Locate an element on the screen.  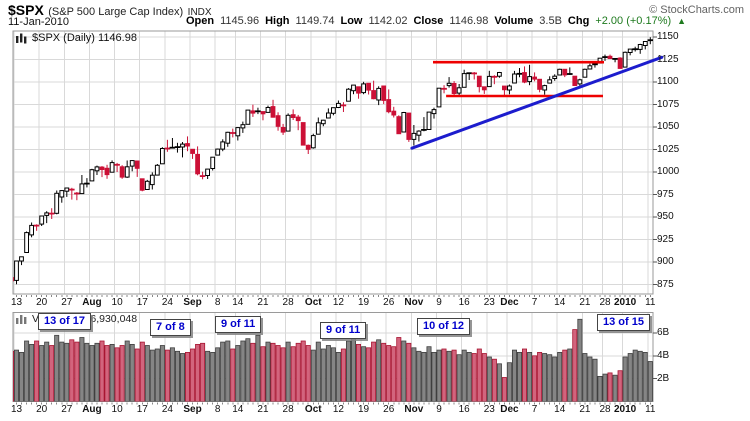
quote-date: 11-Jan-2010 is located at coordinates (38, 22).